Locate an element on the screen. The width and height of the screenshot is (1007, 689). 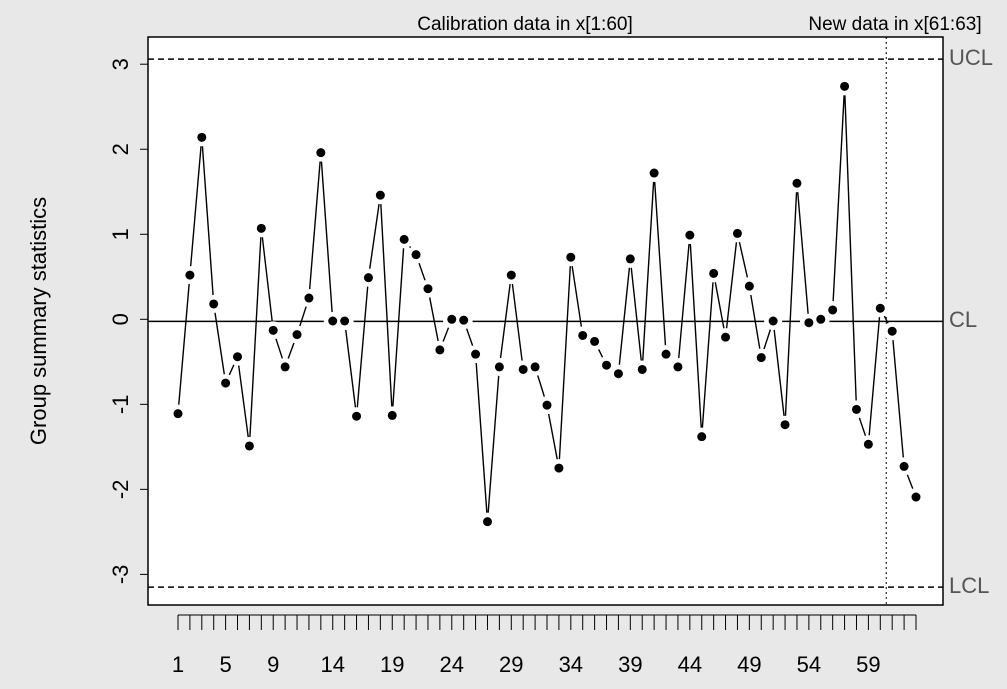
annotation: New data in x[61:63] is located at coordinates (894, 24).